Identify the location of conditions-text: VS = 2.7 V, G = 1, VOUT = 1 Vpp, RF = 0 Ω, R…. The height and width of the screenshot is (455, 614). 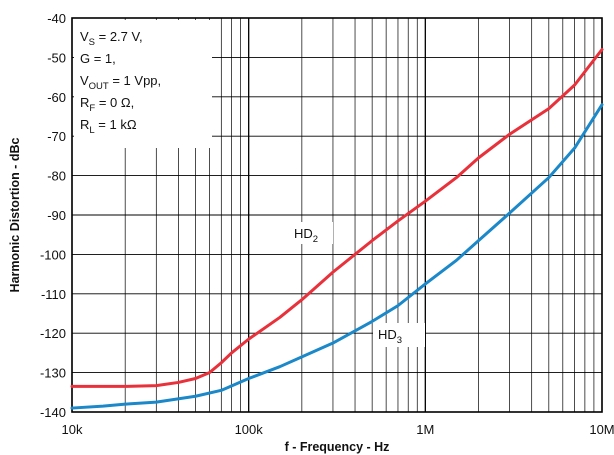
(120, 82).